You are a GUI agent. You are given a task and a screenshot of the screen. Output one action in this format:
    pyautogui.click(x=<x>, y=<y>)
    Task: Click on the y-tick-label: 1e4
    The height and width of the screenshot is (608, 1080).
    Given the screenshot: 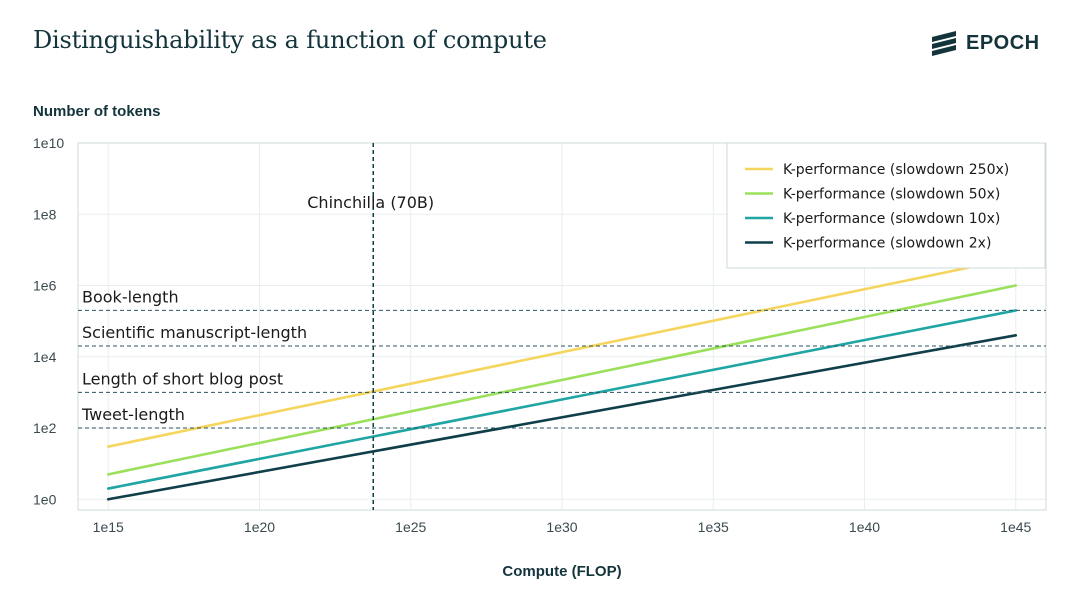 What is the action you would take?
    pyautogui.click(x=45, y=357)
    